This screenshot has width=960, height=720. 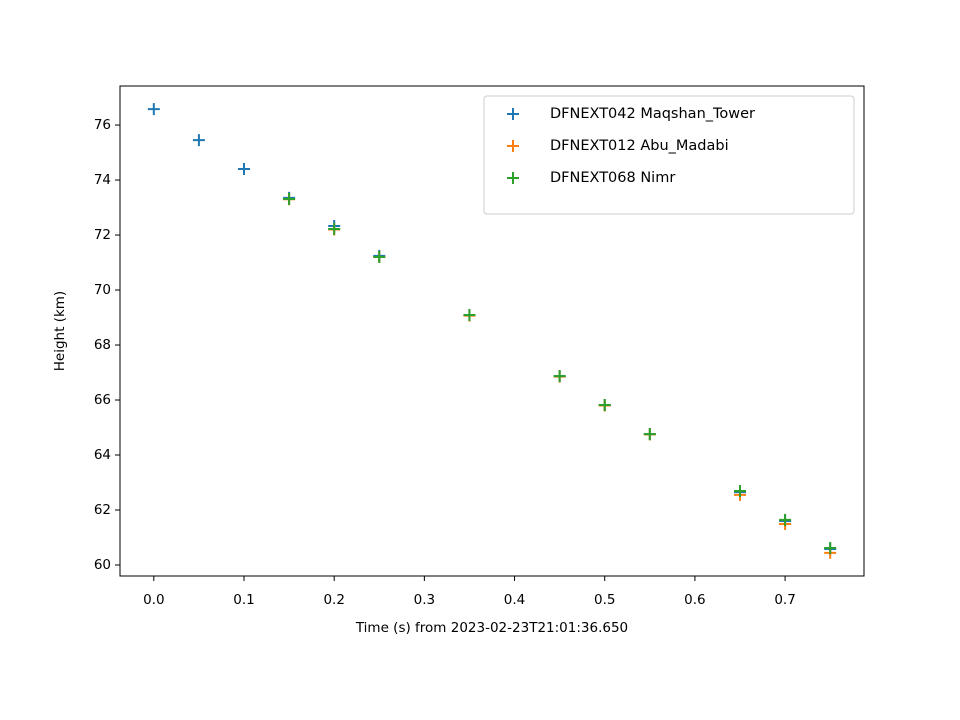 What do you see at coordinates (694, 600) in the screenshot?
I see `x-tick-label: 0.6` at bounding box center [694, 600].